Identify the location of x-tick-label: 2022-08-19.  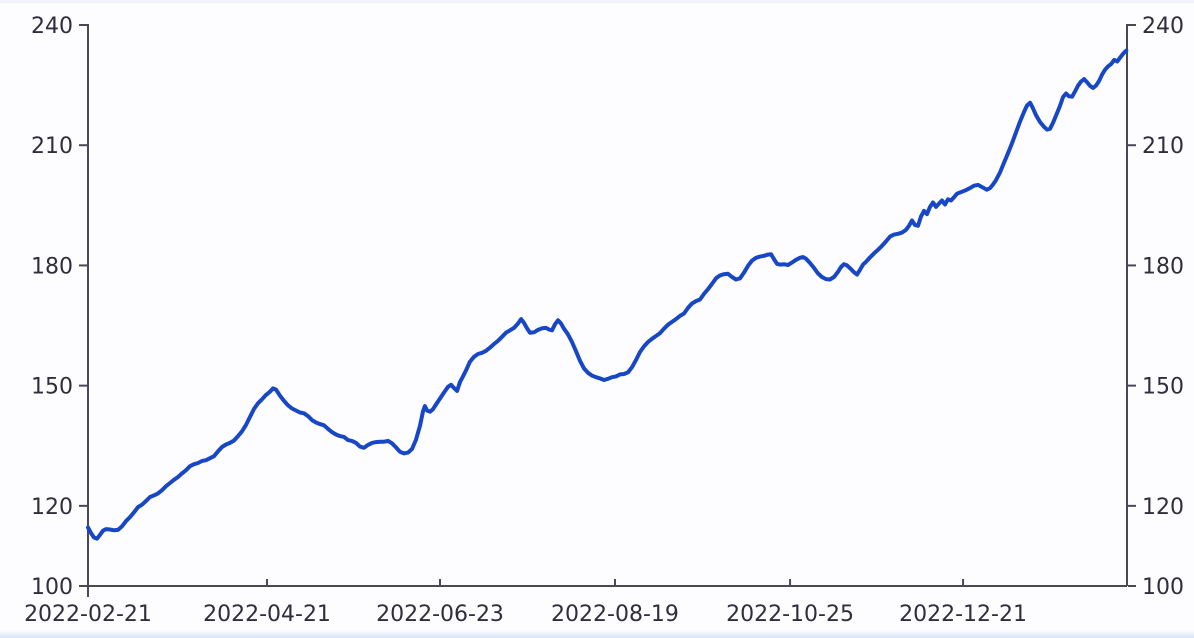
(615, 614).